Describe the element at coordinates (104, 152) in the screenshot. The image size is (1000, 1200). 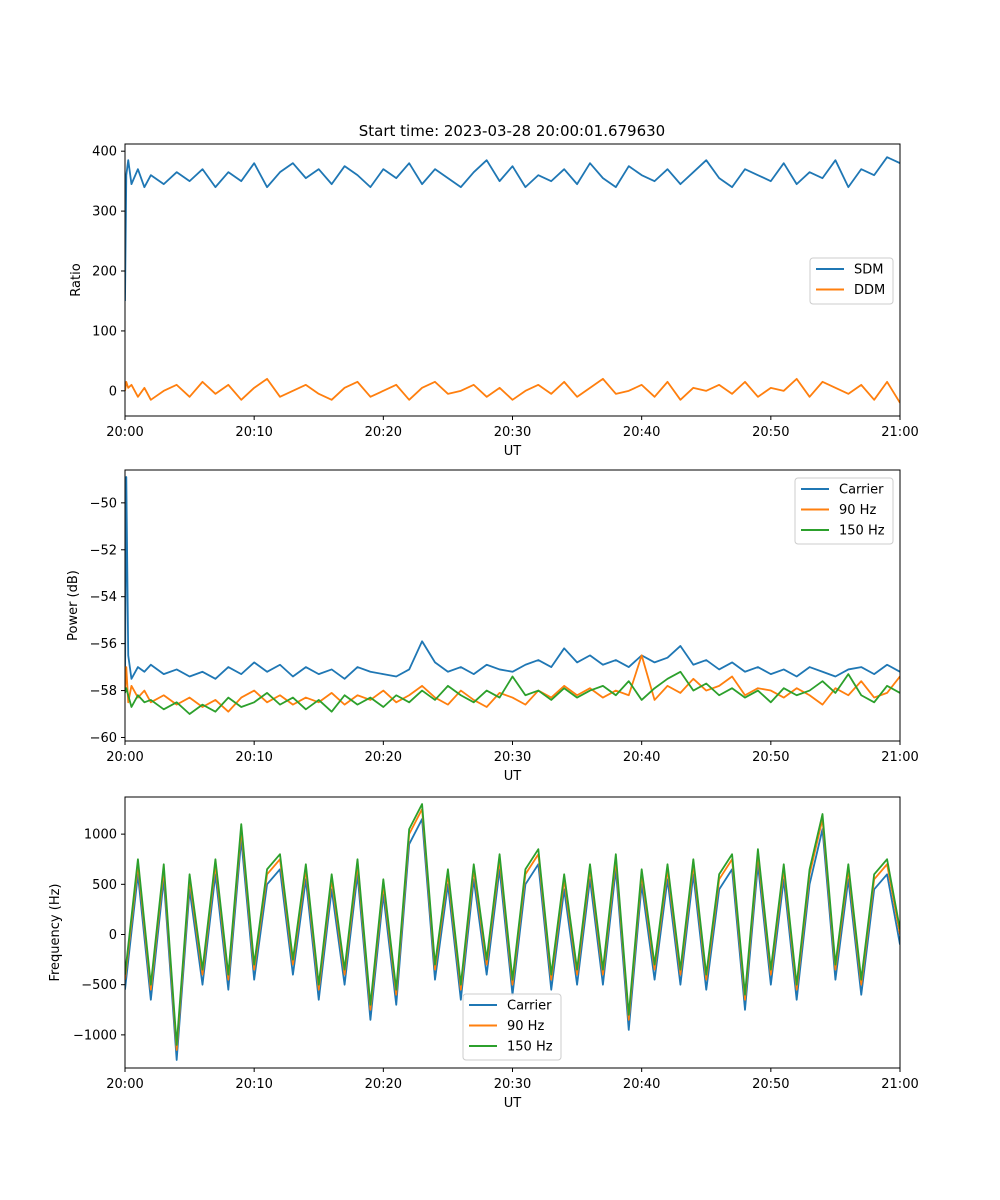
I see `y-tick-label: 400` at that location.